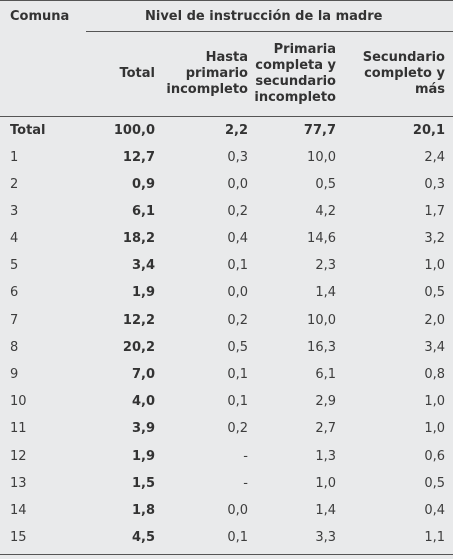  Describe the element at coordinates (207, 89) in the screenshot. I see `header-hasta-line-3: incompleto` at that location.